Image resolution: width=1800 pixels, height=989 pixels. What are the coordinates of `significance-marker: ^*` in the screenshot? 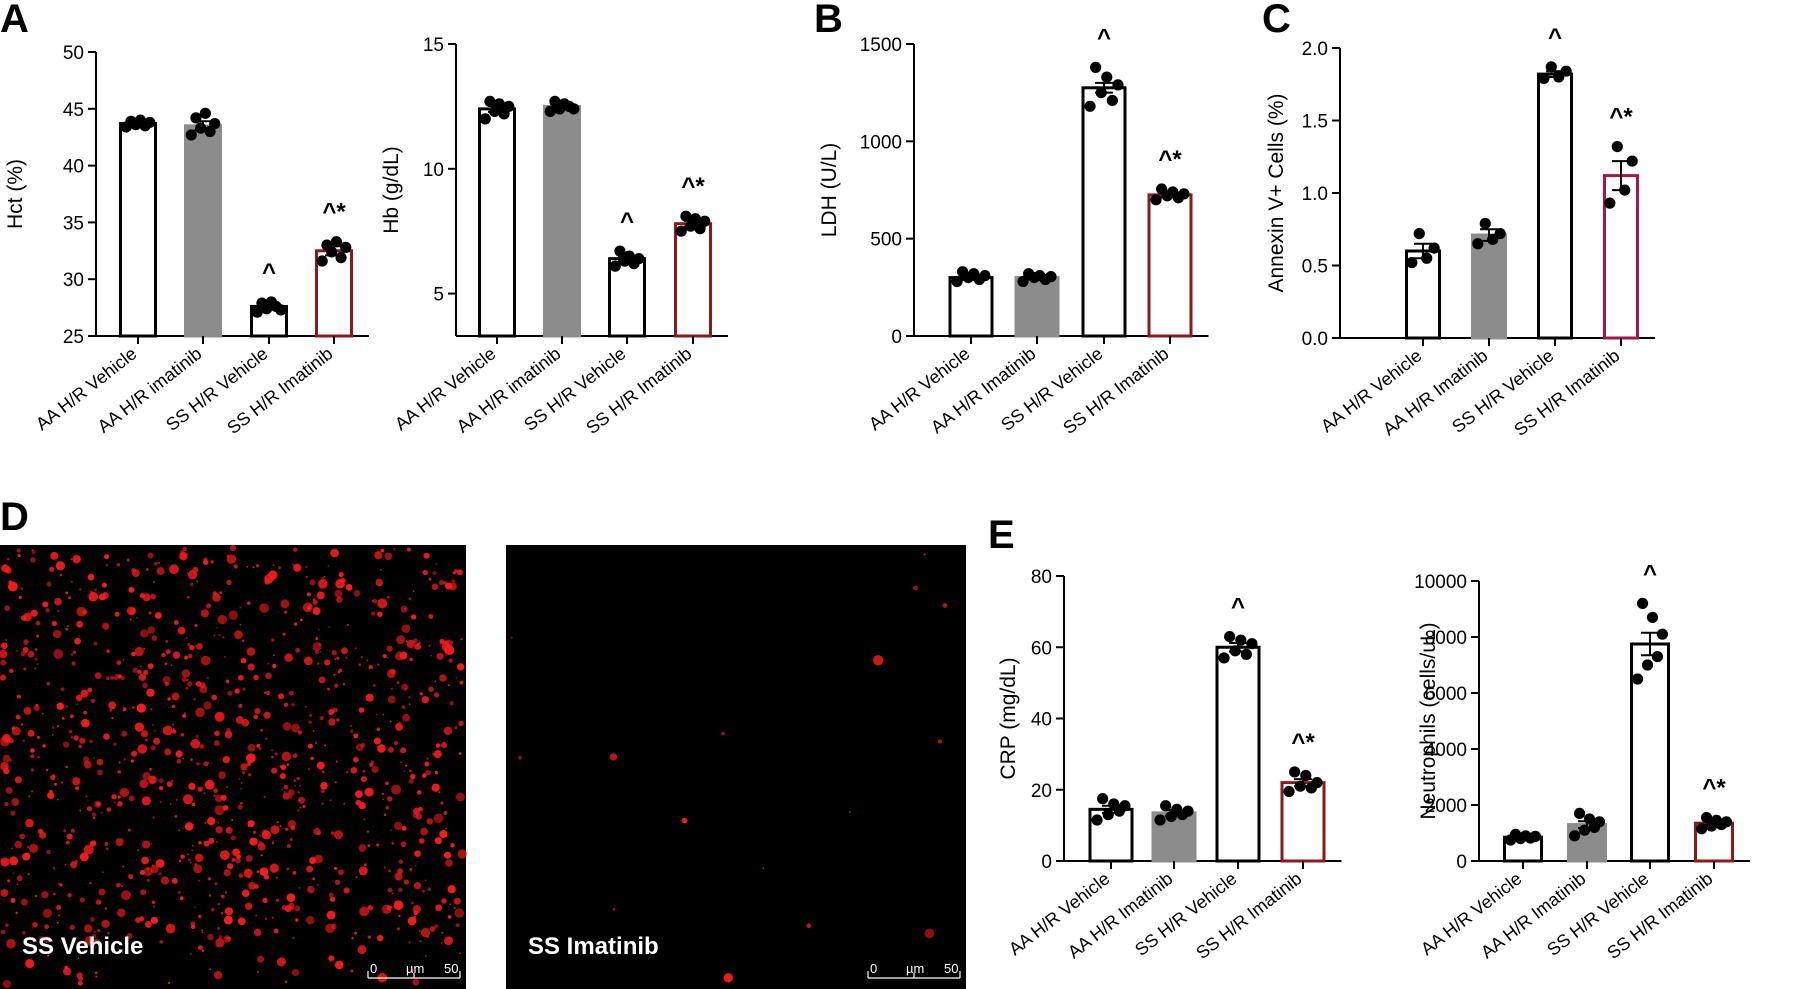 It's located at (1621, 117).